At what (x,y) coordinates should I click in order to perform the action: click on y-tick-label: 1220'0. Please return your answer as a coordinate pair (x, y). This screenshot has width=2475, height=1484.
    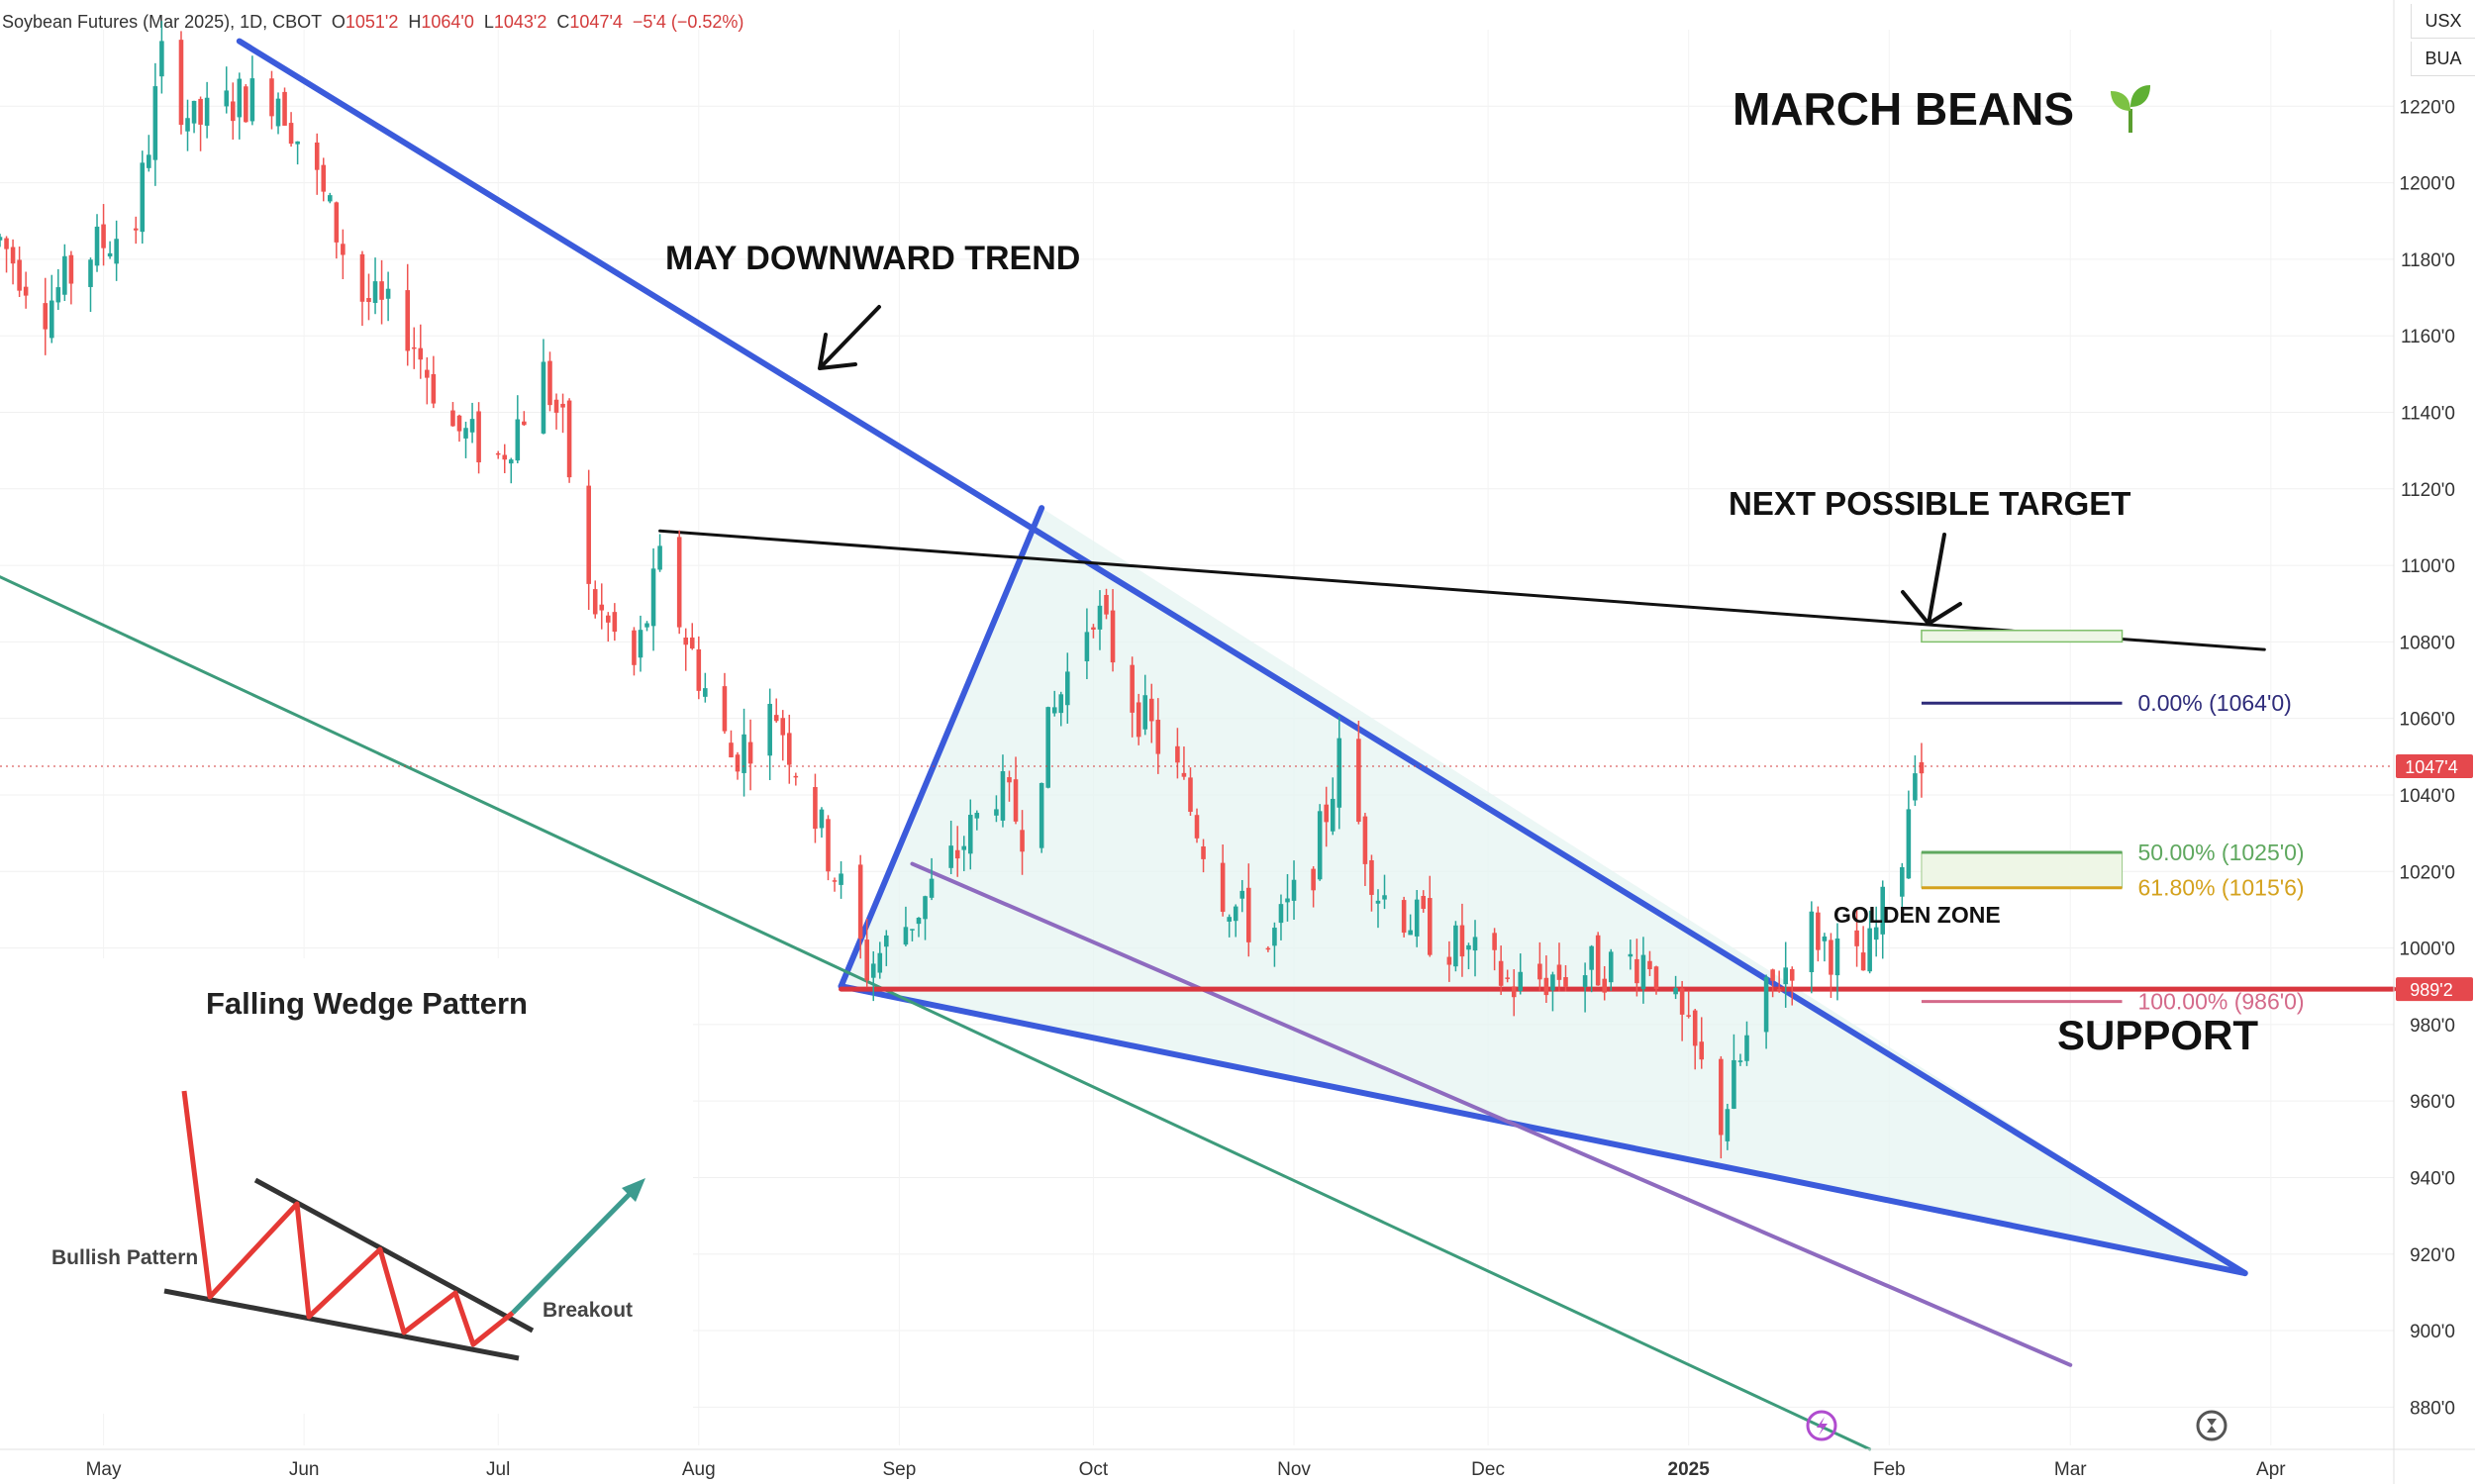
    Looking at the image, I should click on (2428, 107).